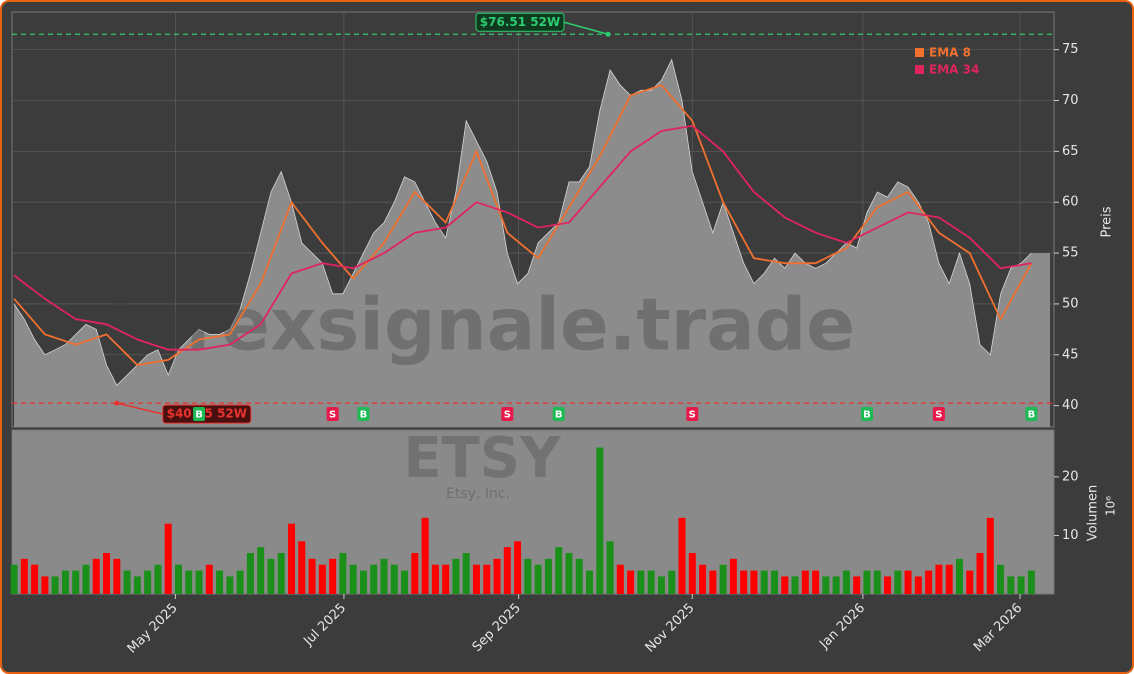  Describe the element at coordinates (478, 494) in the screenshot. I see `watermark-company: Etsy, Inc.` at that location.